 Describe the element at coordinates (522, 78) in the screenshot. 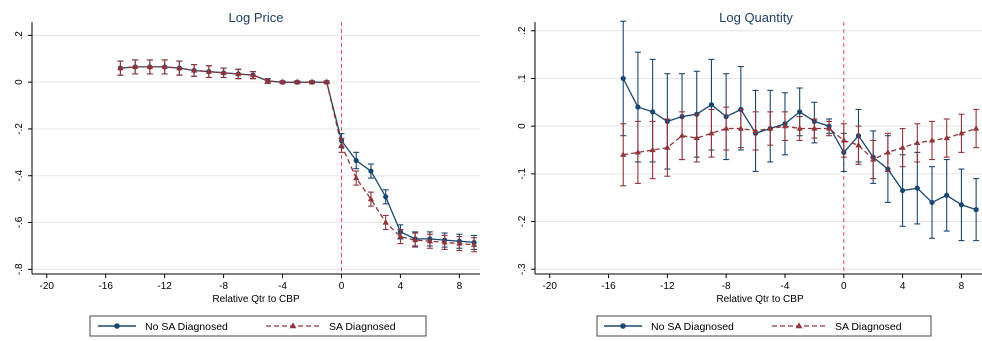

I see `y-tick-label: .1` at that location.